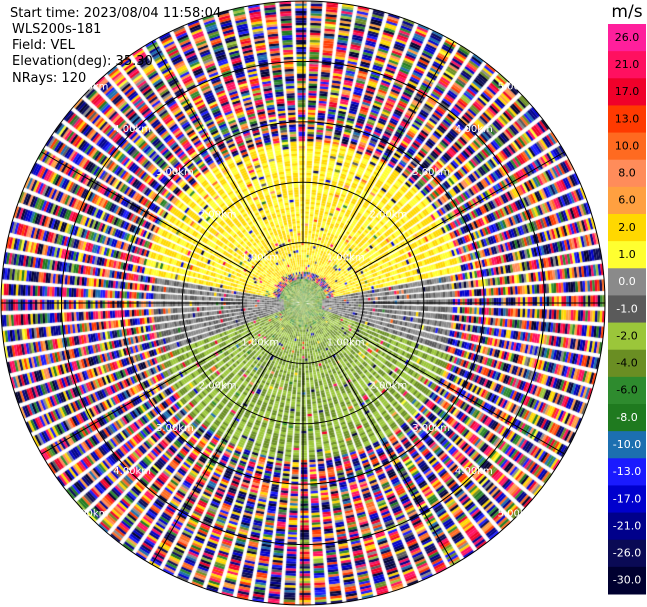 The height and width of the screenshot is (607, 647). Describe the element at coordinates (57, 29) in the screenshot. I see `instrument-label: WLS200s-181` at that location.